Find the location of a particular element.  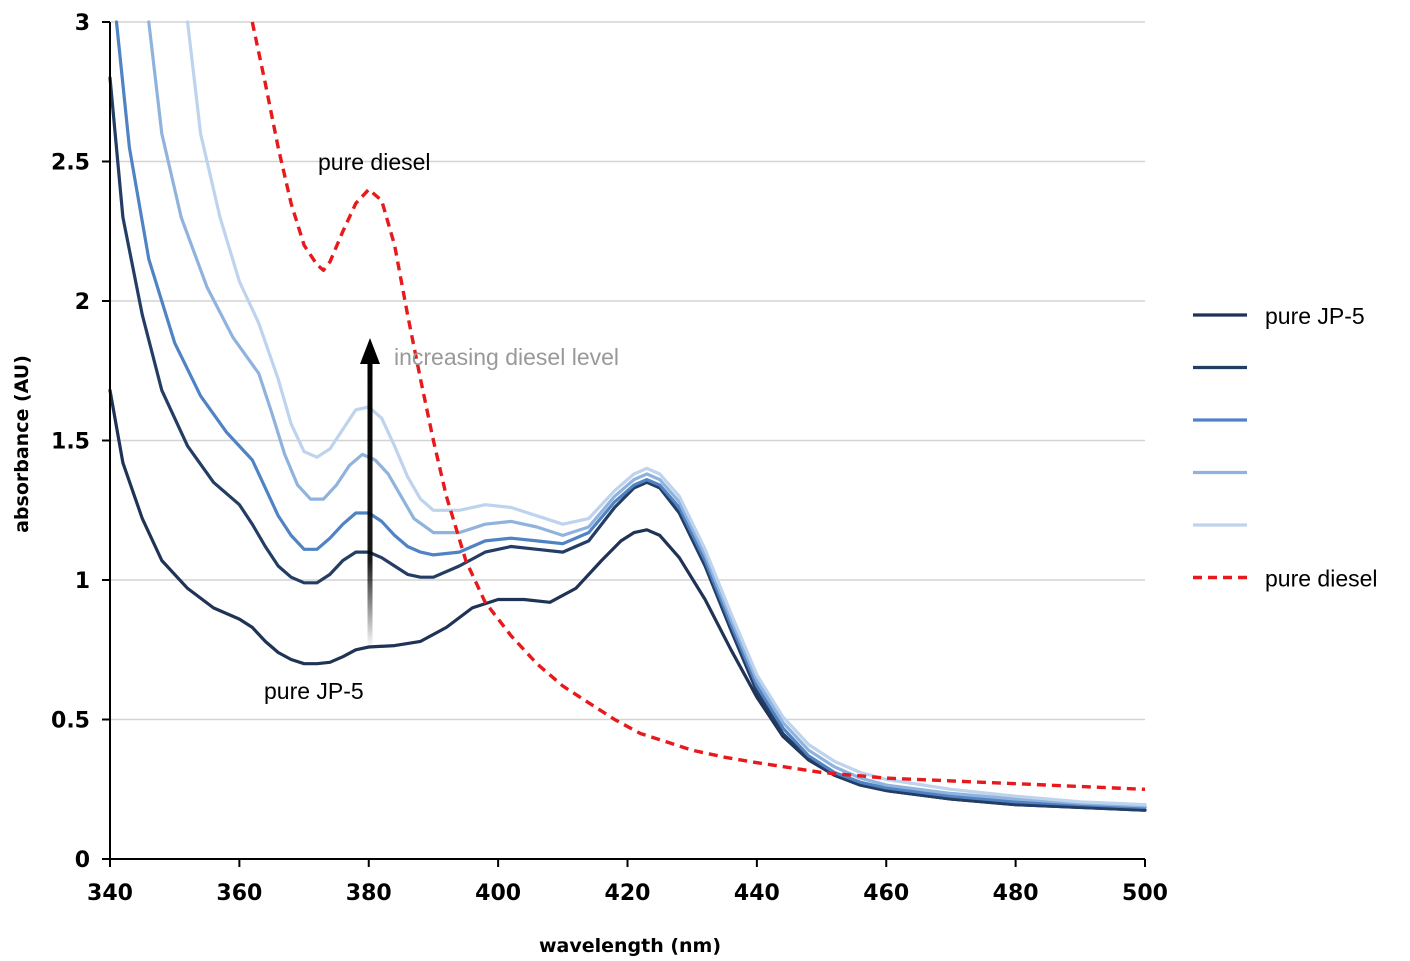

x-axis-title: wavelength (nm) is located at coordinates (630, 946).